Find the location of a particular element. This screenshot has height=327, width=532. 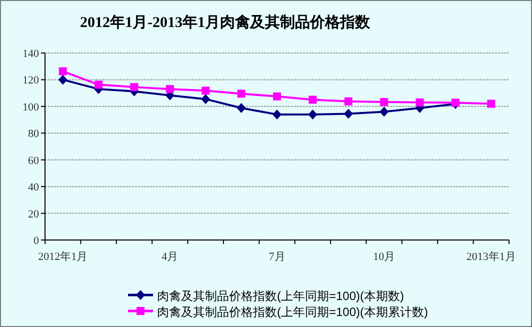

y-tick-label: 20 is located at coordinates (34, 214).